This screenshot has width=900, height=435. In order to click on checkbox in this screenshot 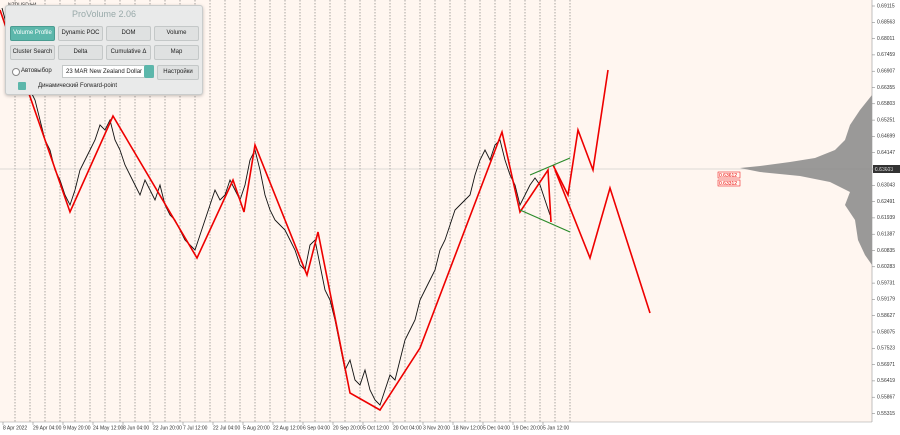, I will do `click(16, 72)`.